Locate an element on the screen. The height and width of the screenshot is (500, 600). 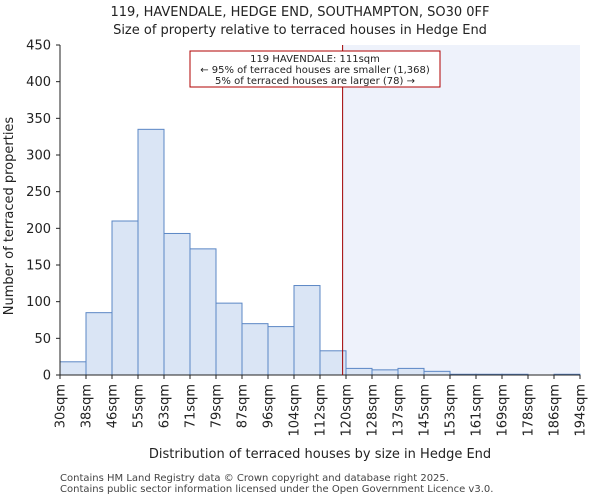
x-tick-label: 120sqm is located at coordinates (347, 410).